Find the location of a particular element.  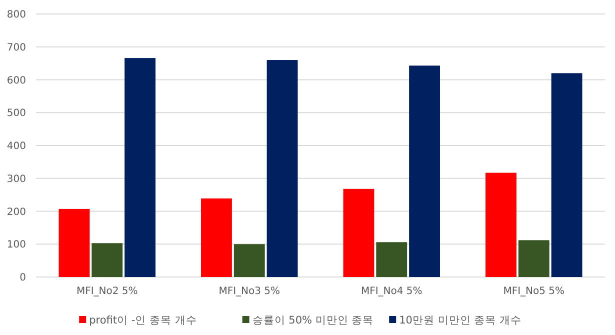

y-tick-label: 400 is located at coordinates (16, 146).